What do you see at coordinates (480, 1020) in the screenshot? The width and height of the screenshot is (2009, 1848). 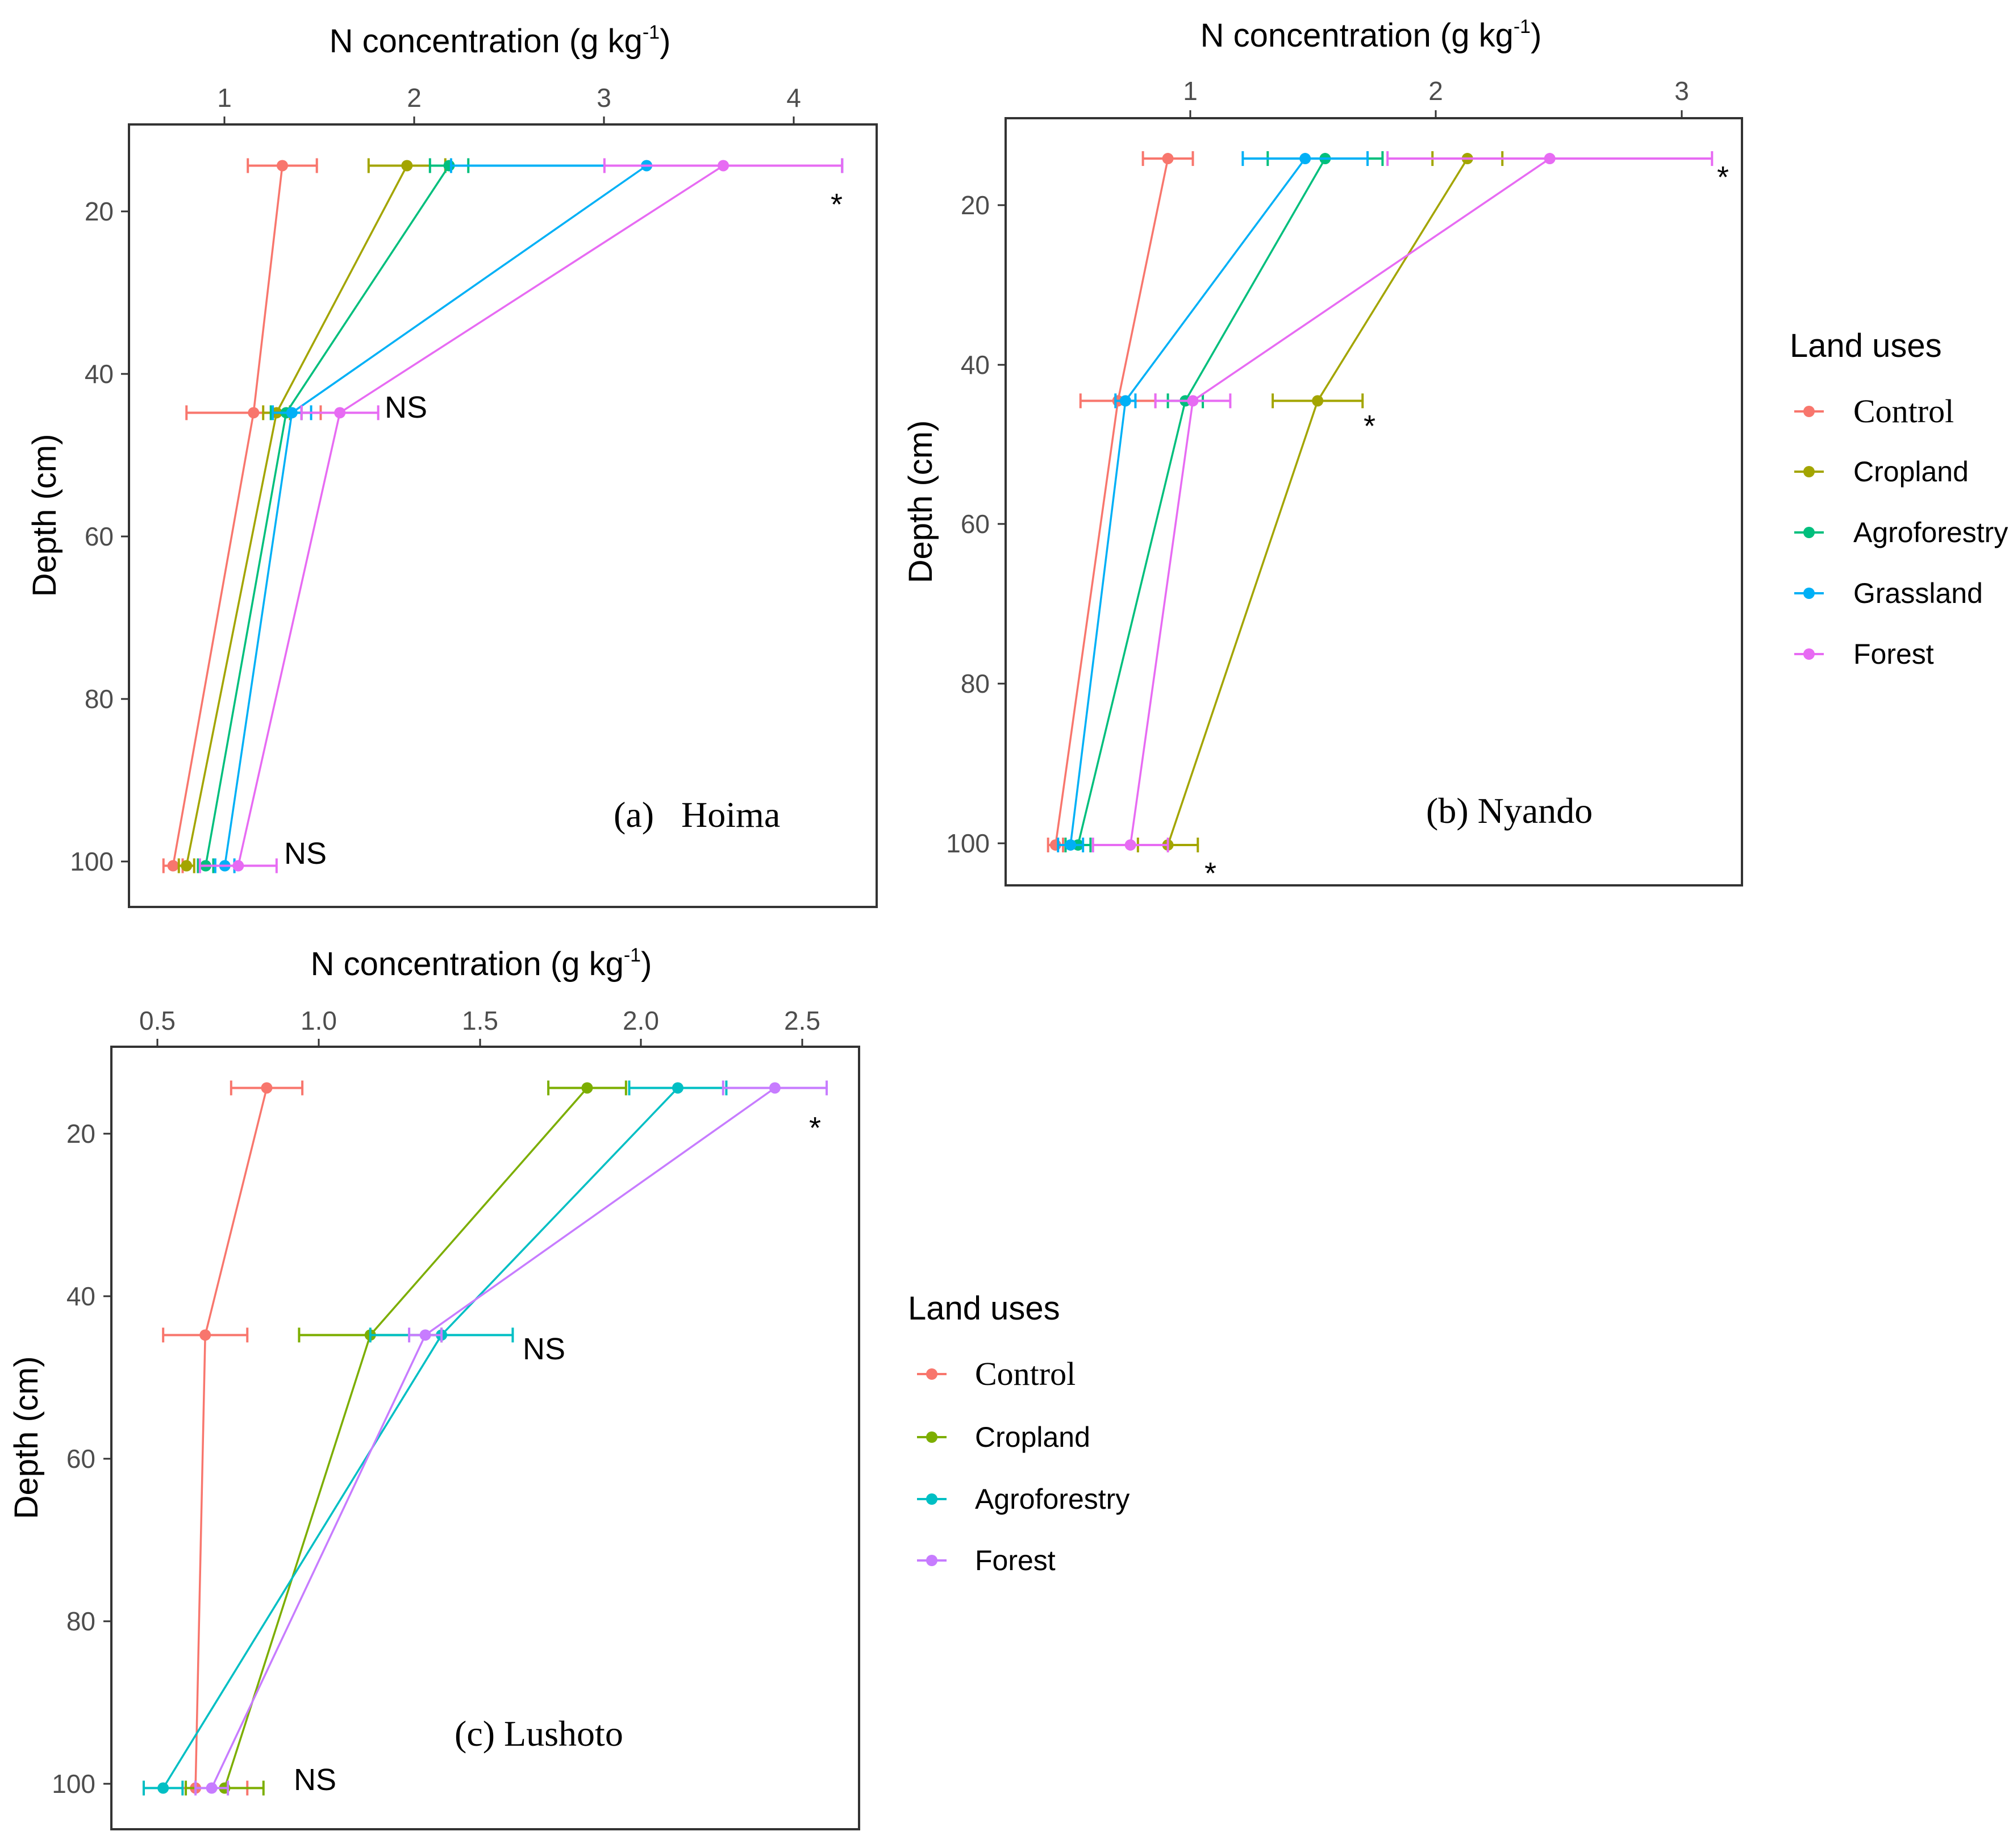 I see `x-tick-label: 1.5` at bounding box center [480, 1020].